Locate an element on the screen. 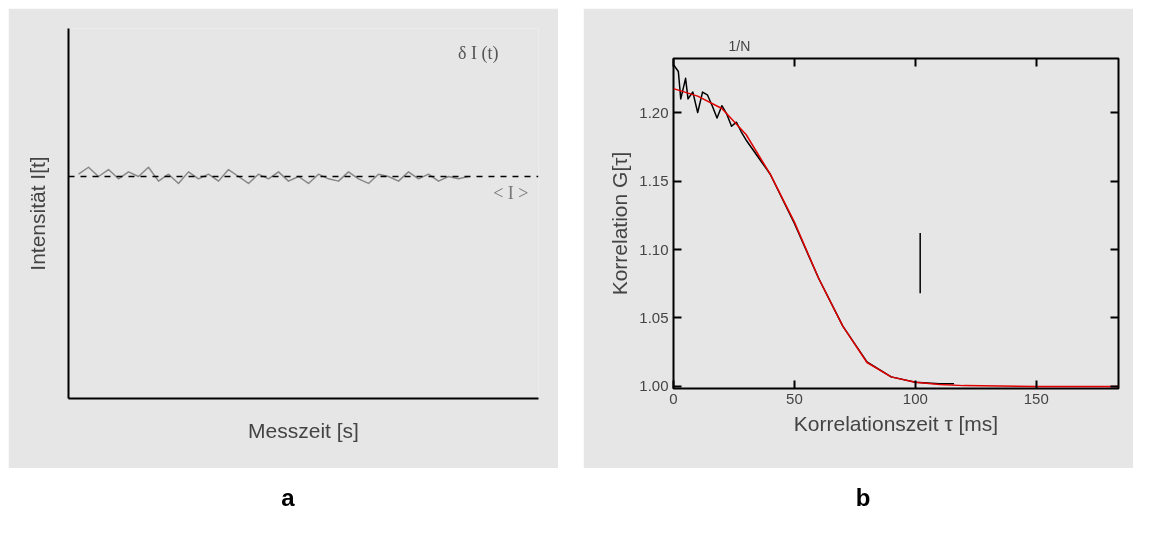 The image size is (1150, 555). x-tick-label: 50 is located at coordinates (794, 398).